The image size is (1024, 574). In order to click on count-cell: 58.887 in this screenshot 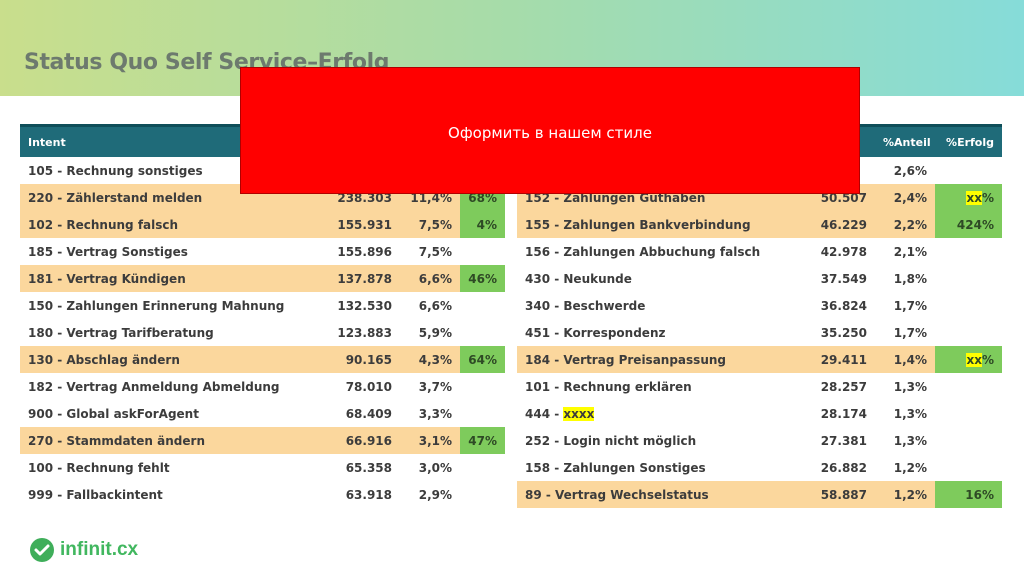, I will do `click(831, 494)`.